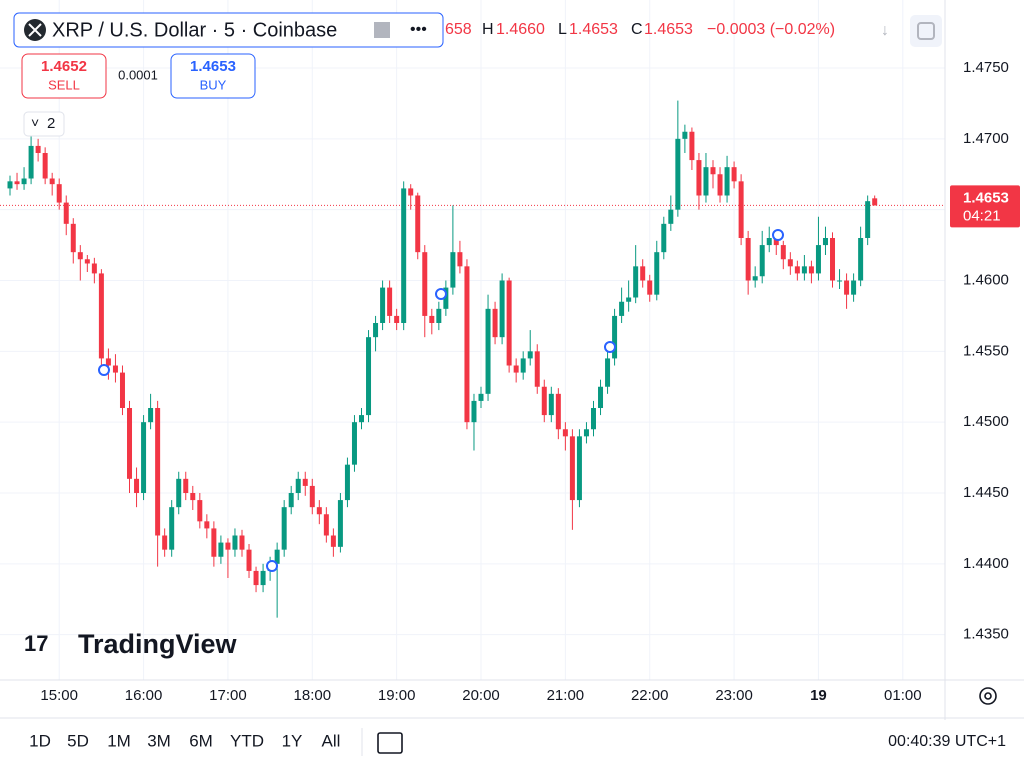  What do you see at coordinates (184, 740) in the screenshot?
I see `range-toolbar: 1D 5D 1M 3M 6M YTD 1Y All` at bounding box center [184, 740].